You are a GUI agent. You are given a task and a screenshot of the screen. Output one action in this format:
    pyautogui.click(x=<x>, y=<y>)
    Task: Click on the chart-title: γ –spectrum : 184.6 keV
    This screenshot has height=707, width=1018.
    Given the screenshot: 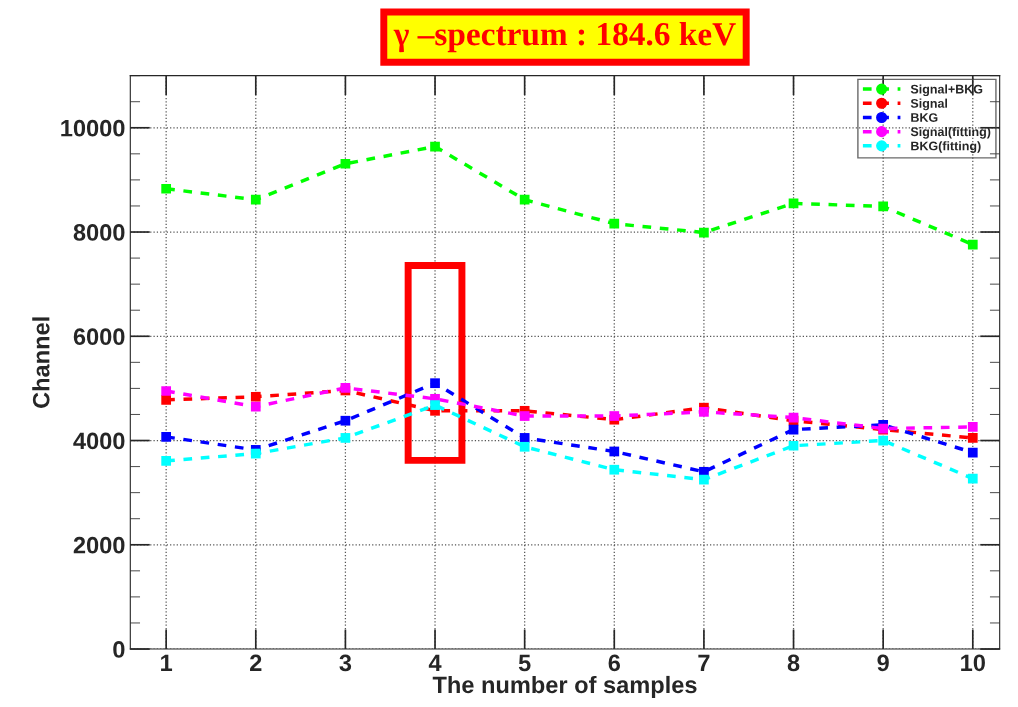 What is the action you would take?
    pyautogui.click(x=564, y=37)
    